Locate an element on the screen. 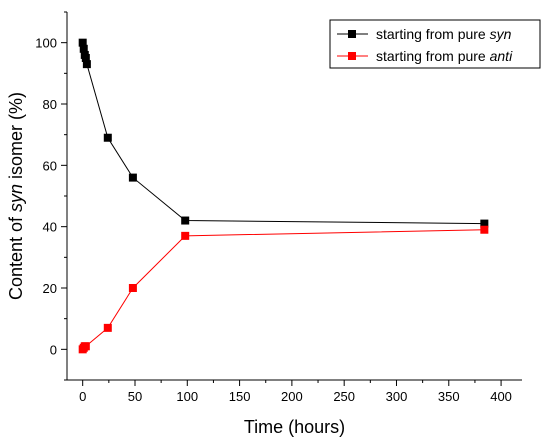 The height and width of the screenshot is (443, 550). y-tick-label: 60 is located at coordinates (50, 165).